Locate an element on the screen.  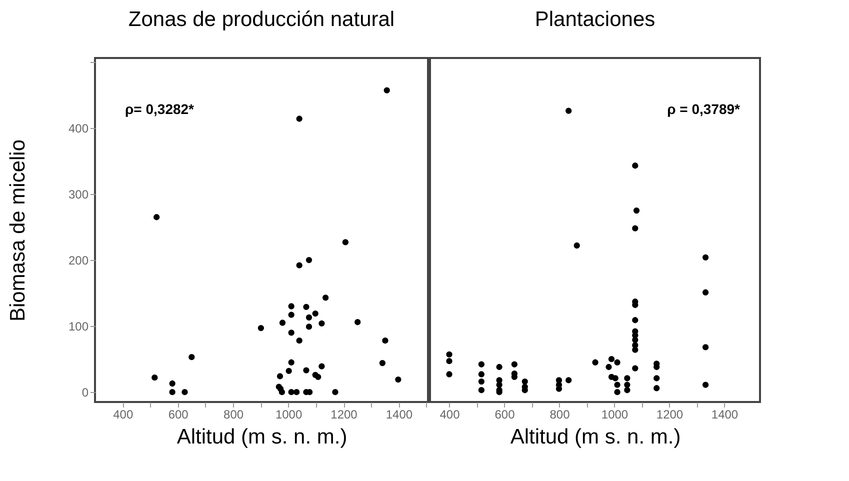
y-tick-label: 300 is located at coordinates (78, 195).